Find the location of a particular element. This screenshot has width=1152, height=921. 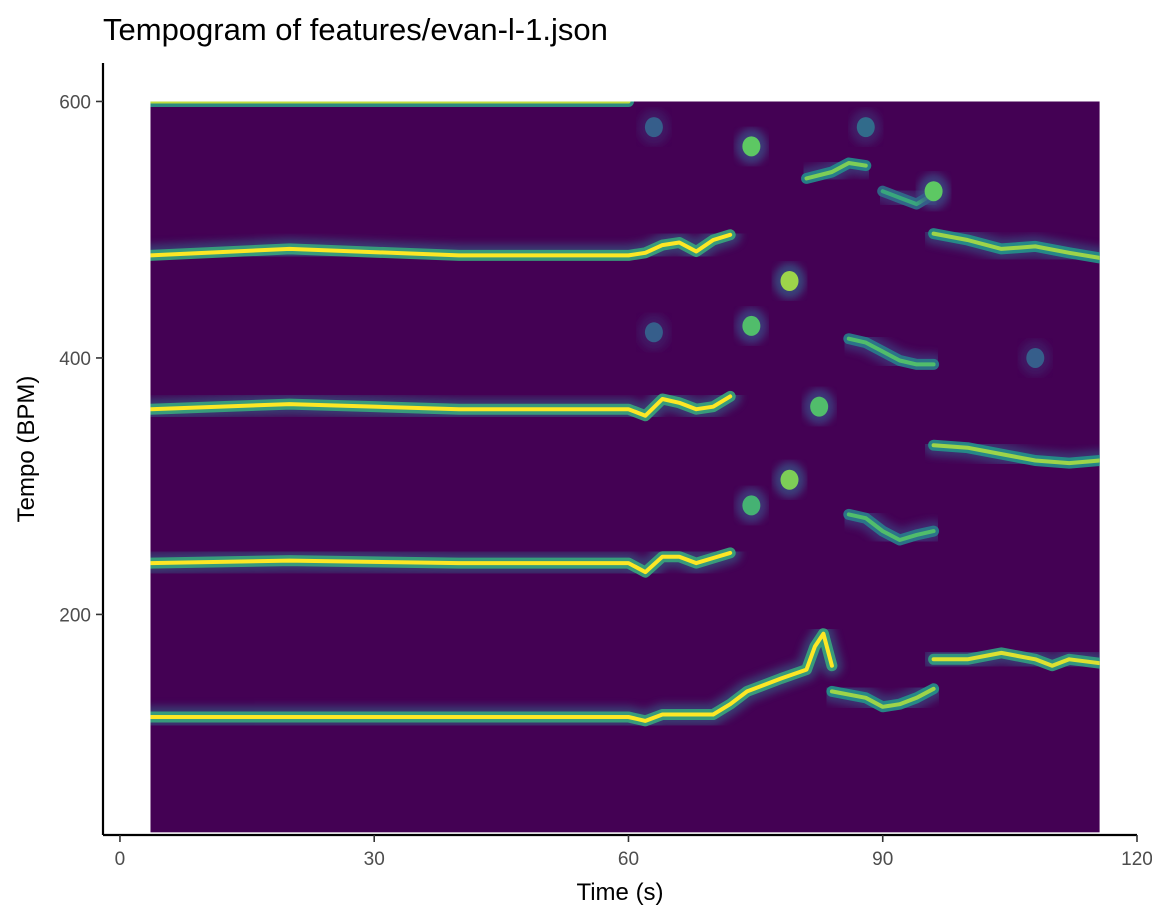

x-axis-label: Time (s) is located at coordinates (619, 892).